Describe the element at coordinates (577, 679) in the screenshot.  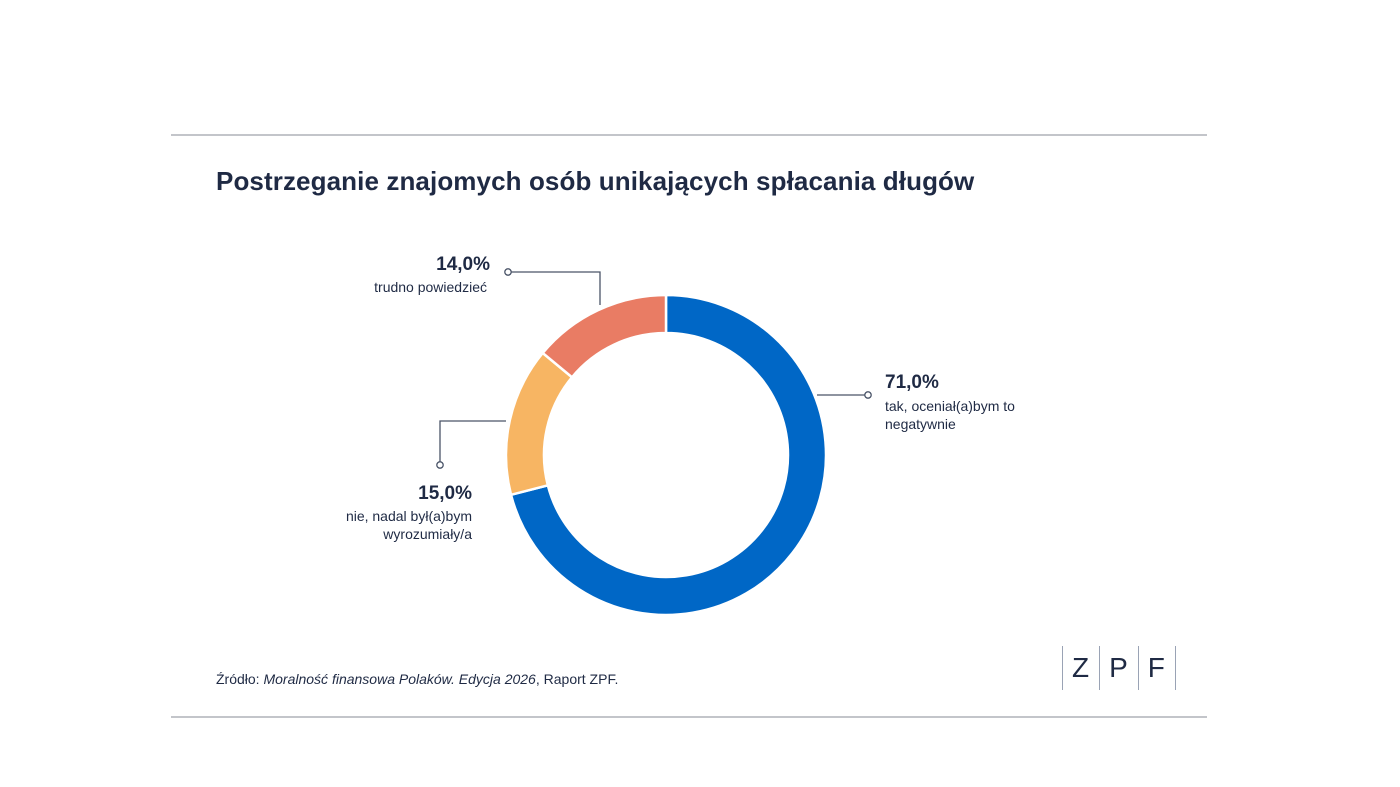
I see `source-suffix: , Raport ZPF.` at that location.